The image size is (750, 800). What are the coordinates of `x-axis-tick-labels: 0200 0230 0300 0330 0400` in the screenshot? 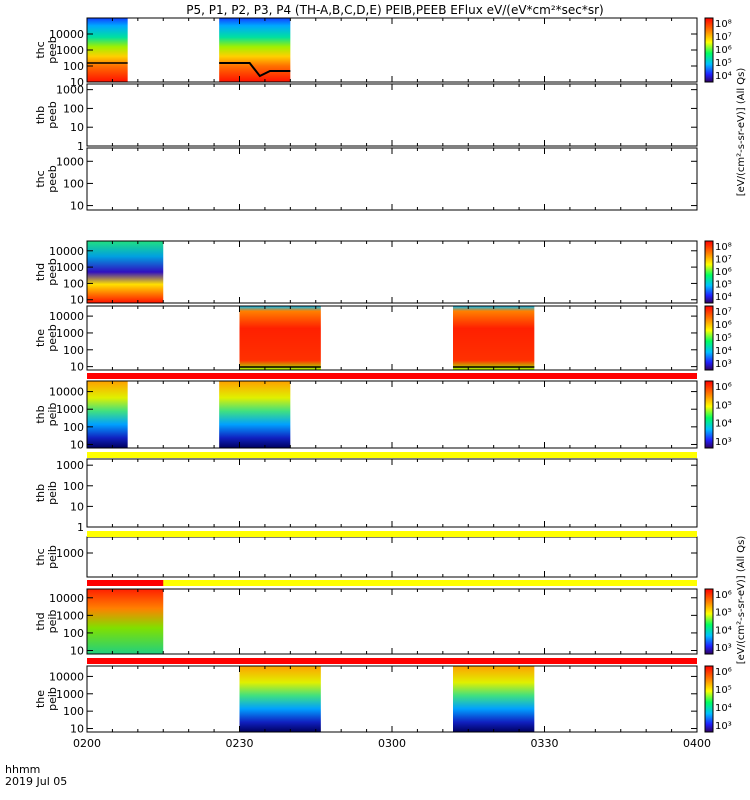 It's located at (392, 743).